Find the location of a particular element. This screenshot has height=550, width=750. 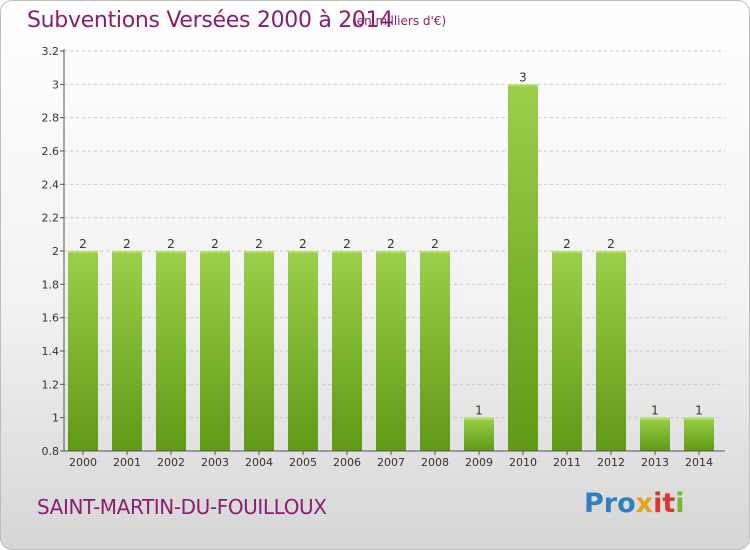

x-tick-label: 2013 is located at coordinates (655, 462).